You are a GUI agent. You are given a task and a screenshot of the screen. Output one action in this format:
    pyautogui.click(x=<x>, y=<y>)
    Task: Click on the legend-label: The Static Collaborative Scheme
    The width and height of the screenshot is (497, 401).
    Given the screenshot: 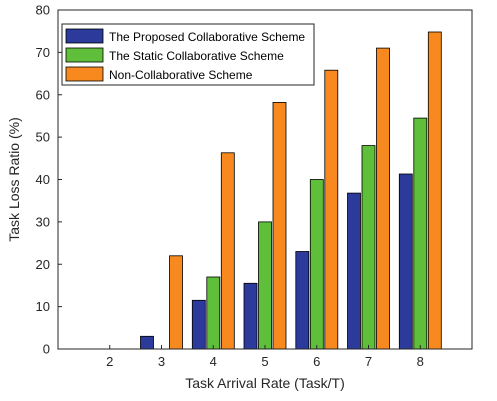 What is the action you would take?
    pyautogui.click(x=196, y=56)
    